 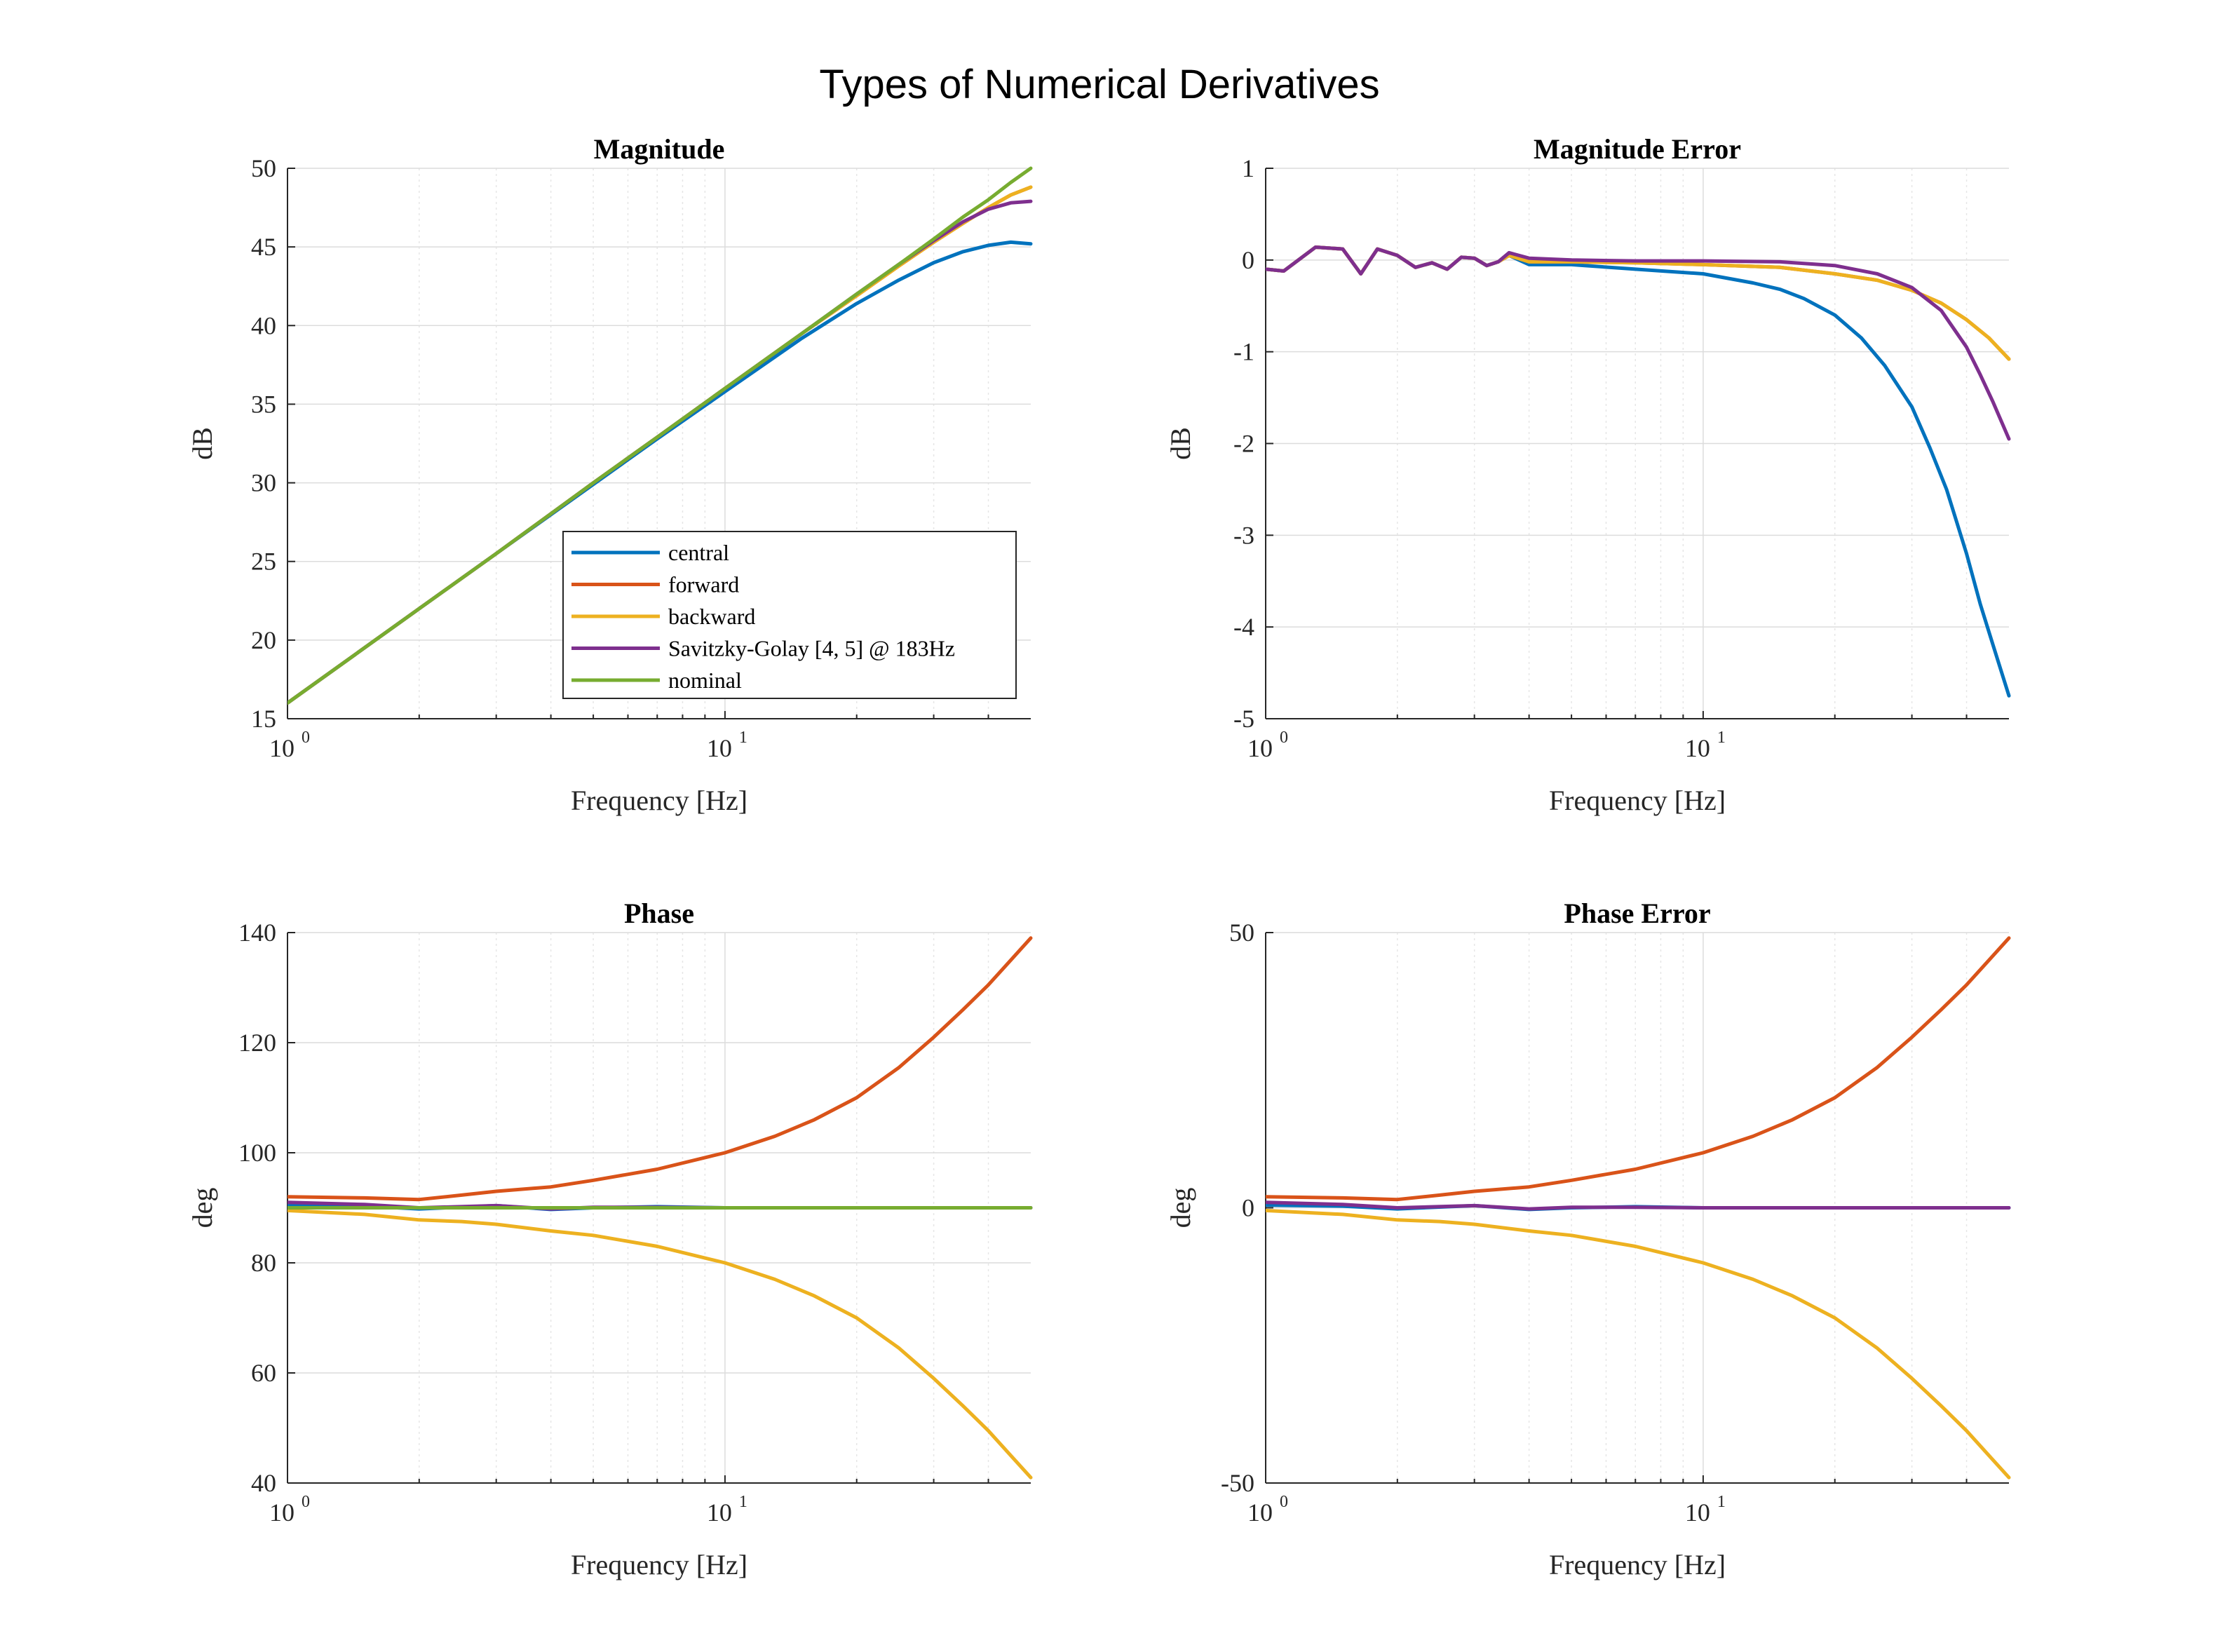 What do you see at coordinates (263, 247) in the screenshot?
I see `y-tick-label: 45` at bounding box center [263, 247].